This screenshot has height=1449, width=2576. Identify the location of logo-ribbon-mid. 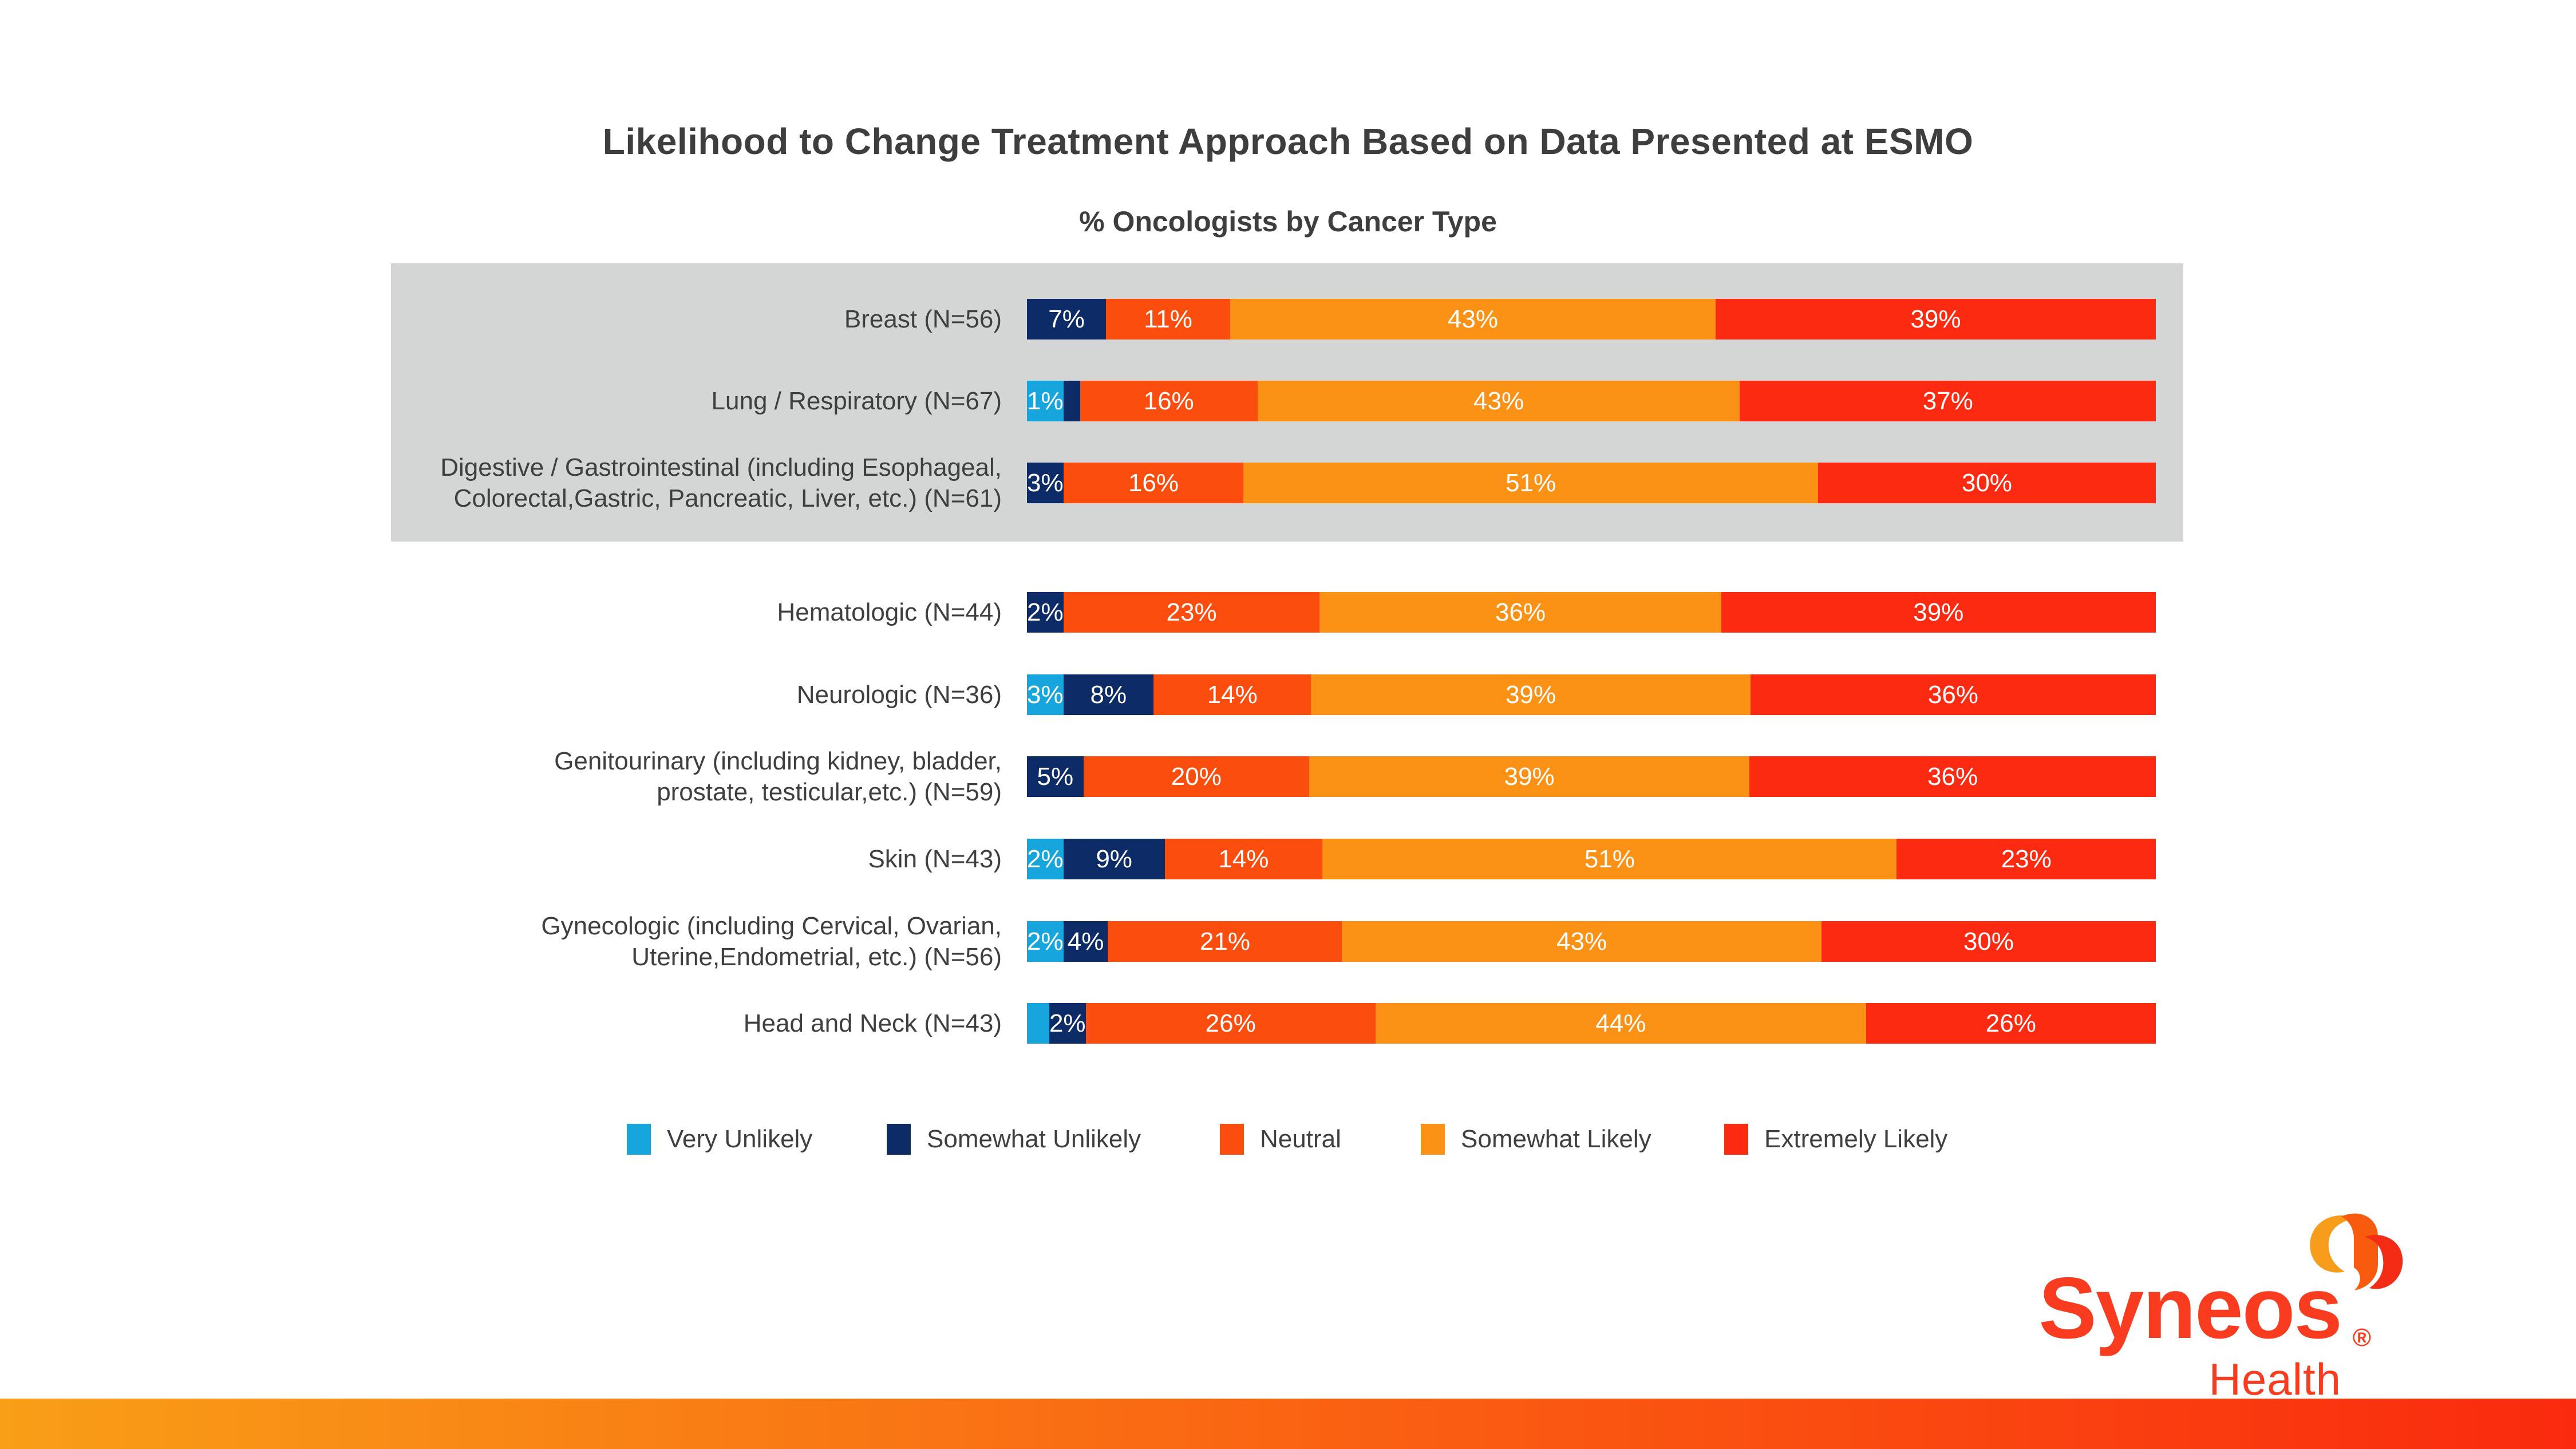
(2359, 1252).